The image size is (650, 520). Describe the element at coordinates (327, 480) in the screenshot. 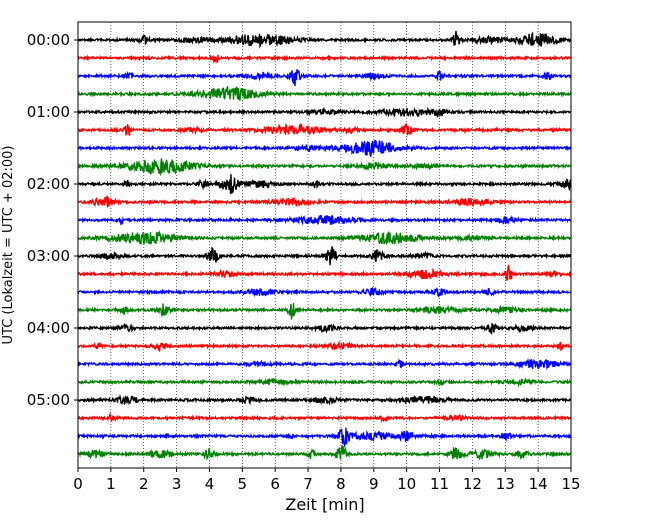

I see `x-axis: 0 1 2 3 4 5 6 7 8 9 10 11 12 13 14 15` at that location.